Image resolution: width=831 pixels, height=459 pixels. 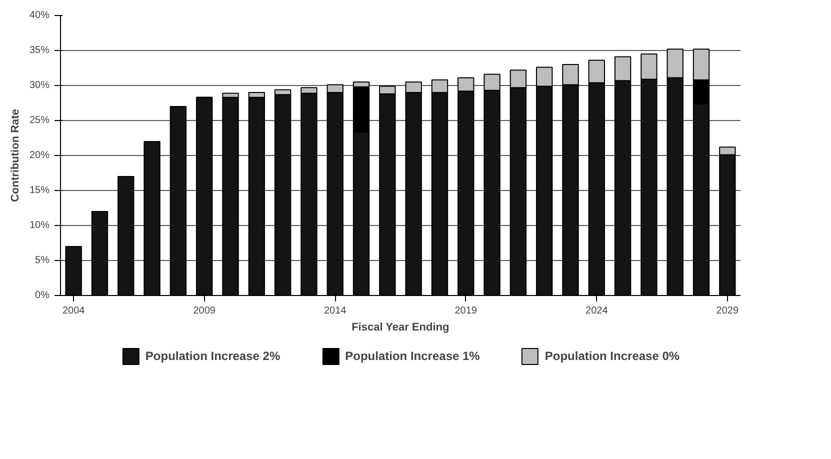 What do you see at coordinates (466, 311) in the screenshot?
I see `x-tick-label: 2019` at bounding box center [466, 311].